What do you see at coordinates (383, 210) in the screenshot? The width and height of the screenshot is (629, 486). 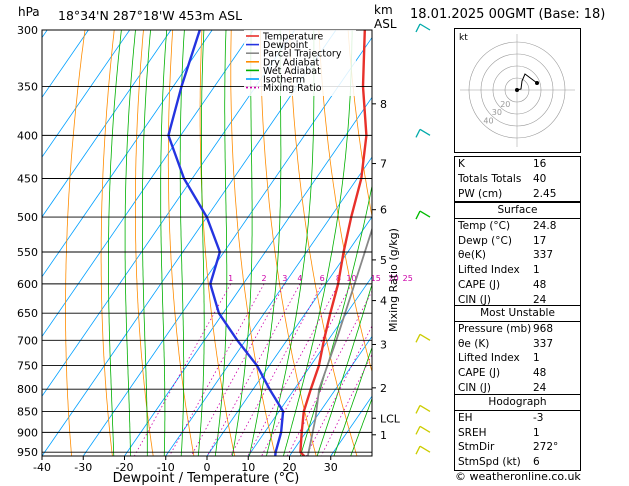 I see `height-tick-label: 6` at bounding box center [383, 210].